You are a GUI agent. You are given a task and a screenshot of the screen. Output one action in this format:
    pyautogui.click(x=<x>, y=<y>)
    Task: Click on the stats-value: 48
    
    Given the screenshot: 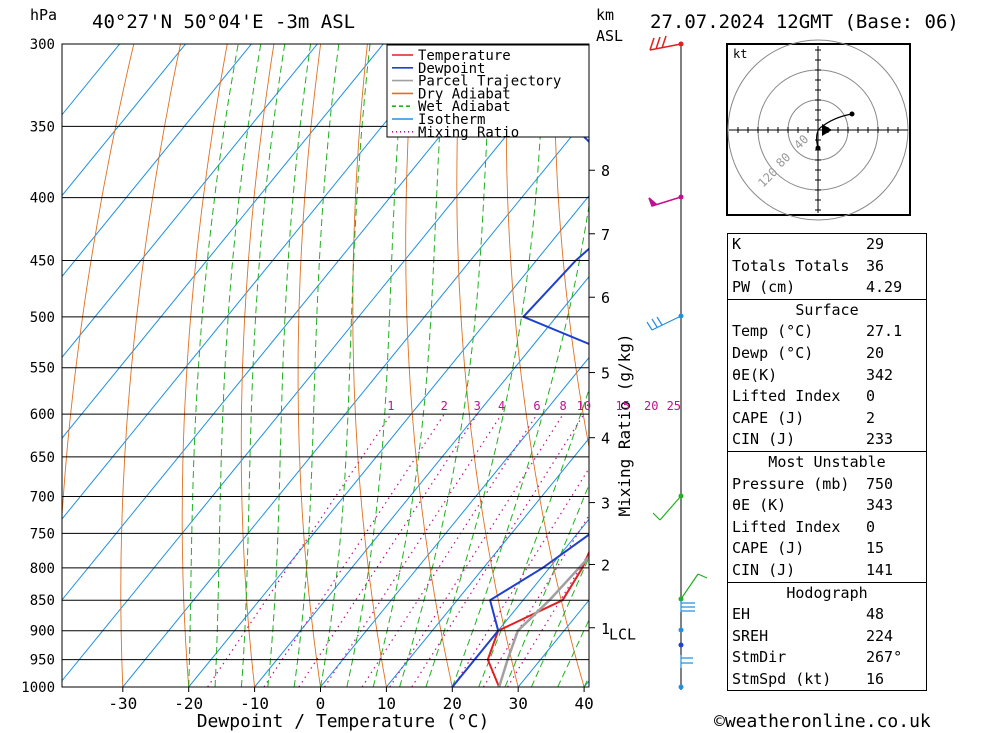 What is the action you would take?
    pyautogui.click(x=875, y=614)
    